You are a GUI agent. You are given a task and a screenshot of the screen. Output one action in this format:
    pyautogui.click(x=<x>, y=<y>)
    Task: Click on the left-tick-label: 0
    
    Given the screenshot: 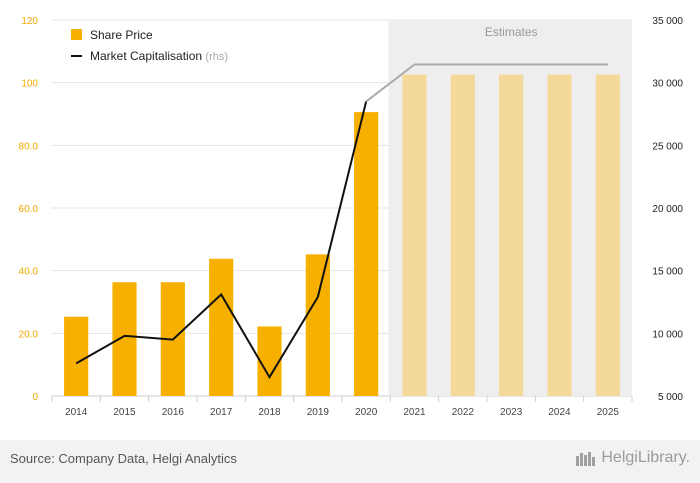 What is the action you would take?
    pyautogui.click(x=35, y=397)
    